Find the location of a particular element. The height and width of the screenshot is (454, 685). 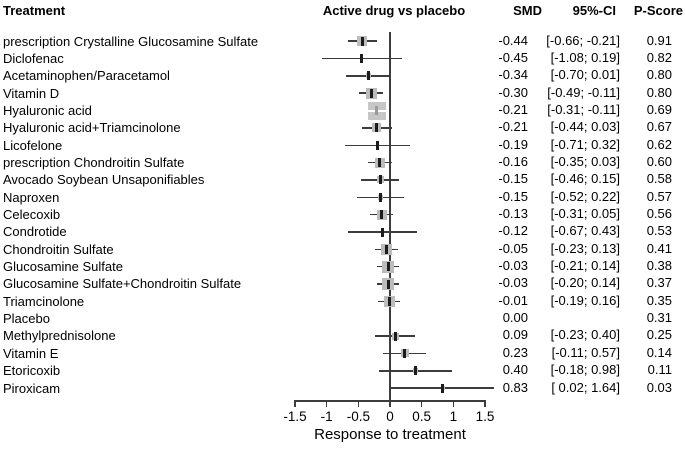

pscore-value: 0.14 is located at coordinates (659, 352).